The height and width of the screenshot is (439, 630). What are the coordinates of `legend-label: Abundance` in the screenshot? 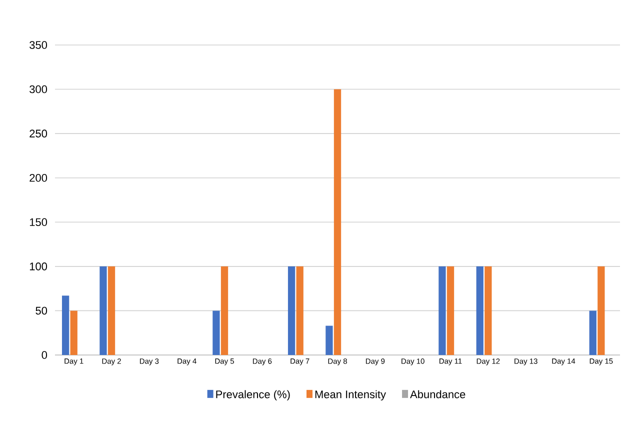 It's located at (438, 394).